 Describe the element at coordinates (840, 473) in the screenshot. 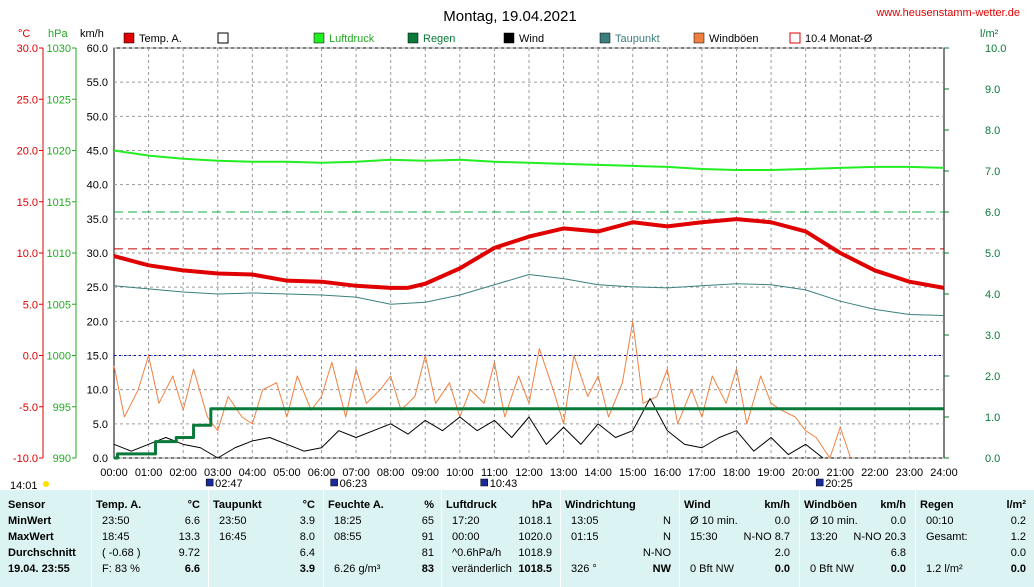

I see `x-tick-label: 21:00` at that location.